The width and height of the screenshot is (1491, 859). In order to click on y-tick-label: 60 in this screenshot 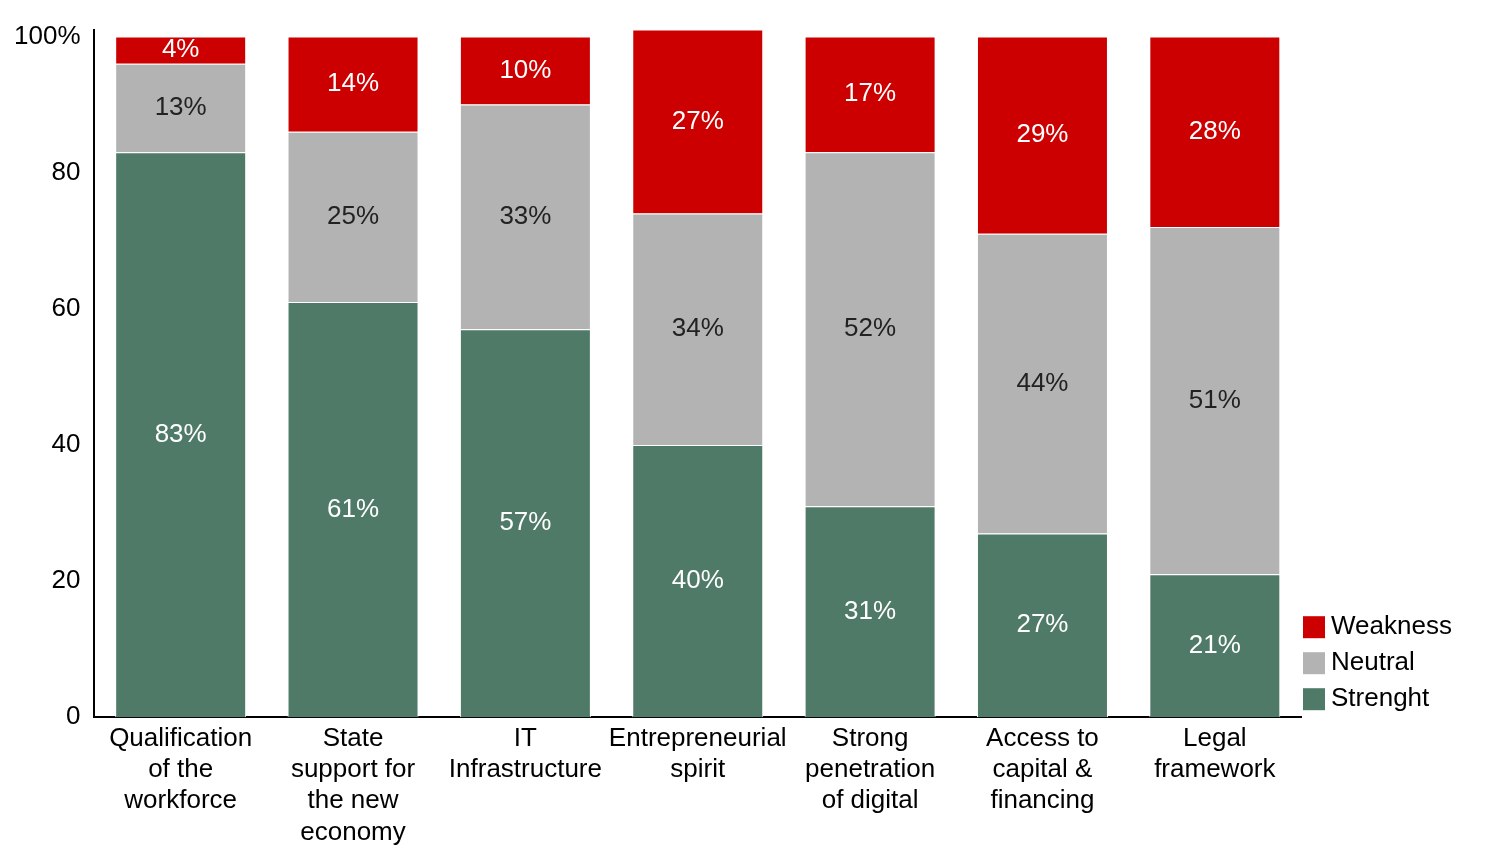, I will do `click(66, 306)`.